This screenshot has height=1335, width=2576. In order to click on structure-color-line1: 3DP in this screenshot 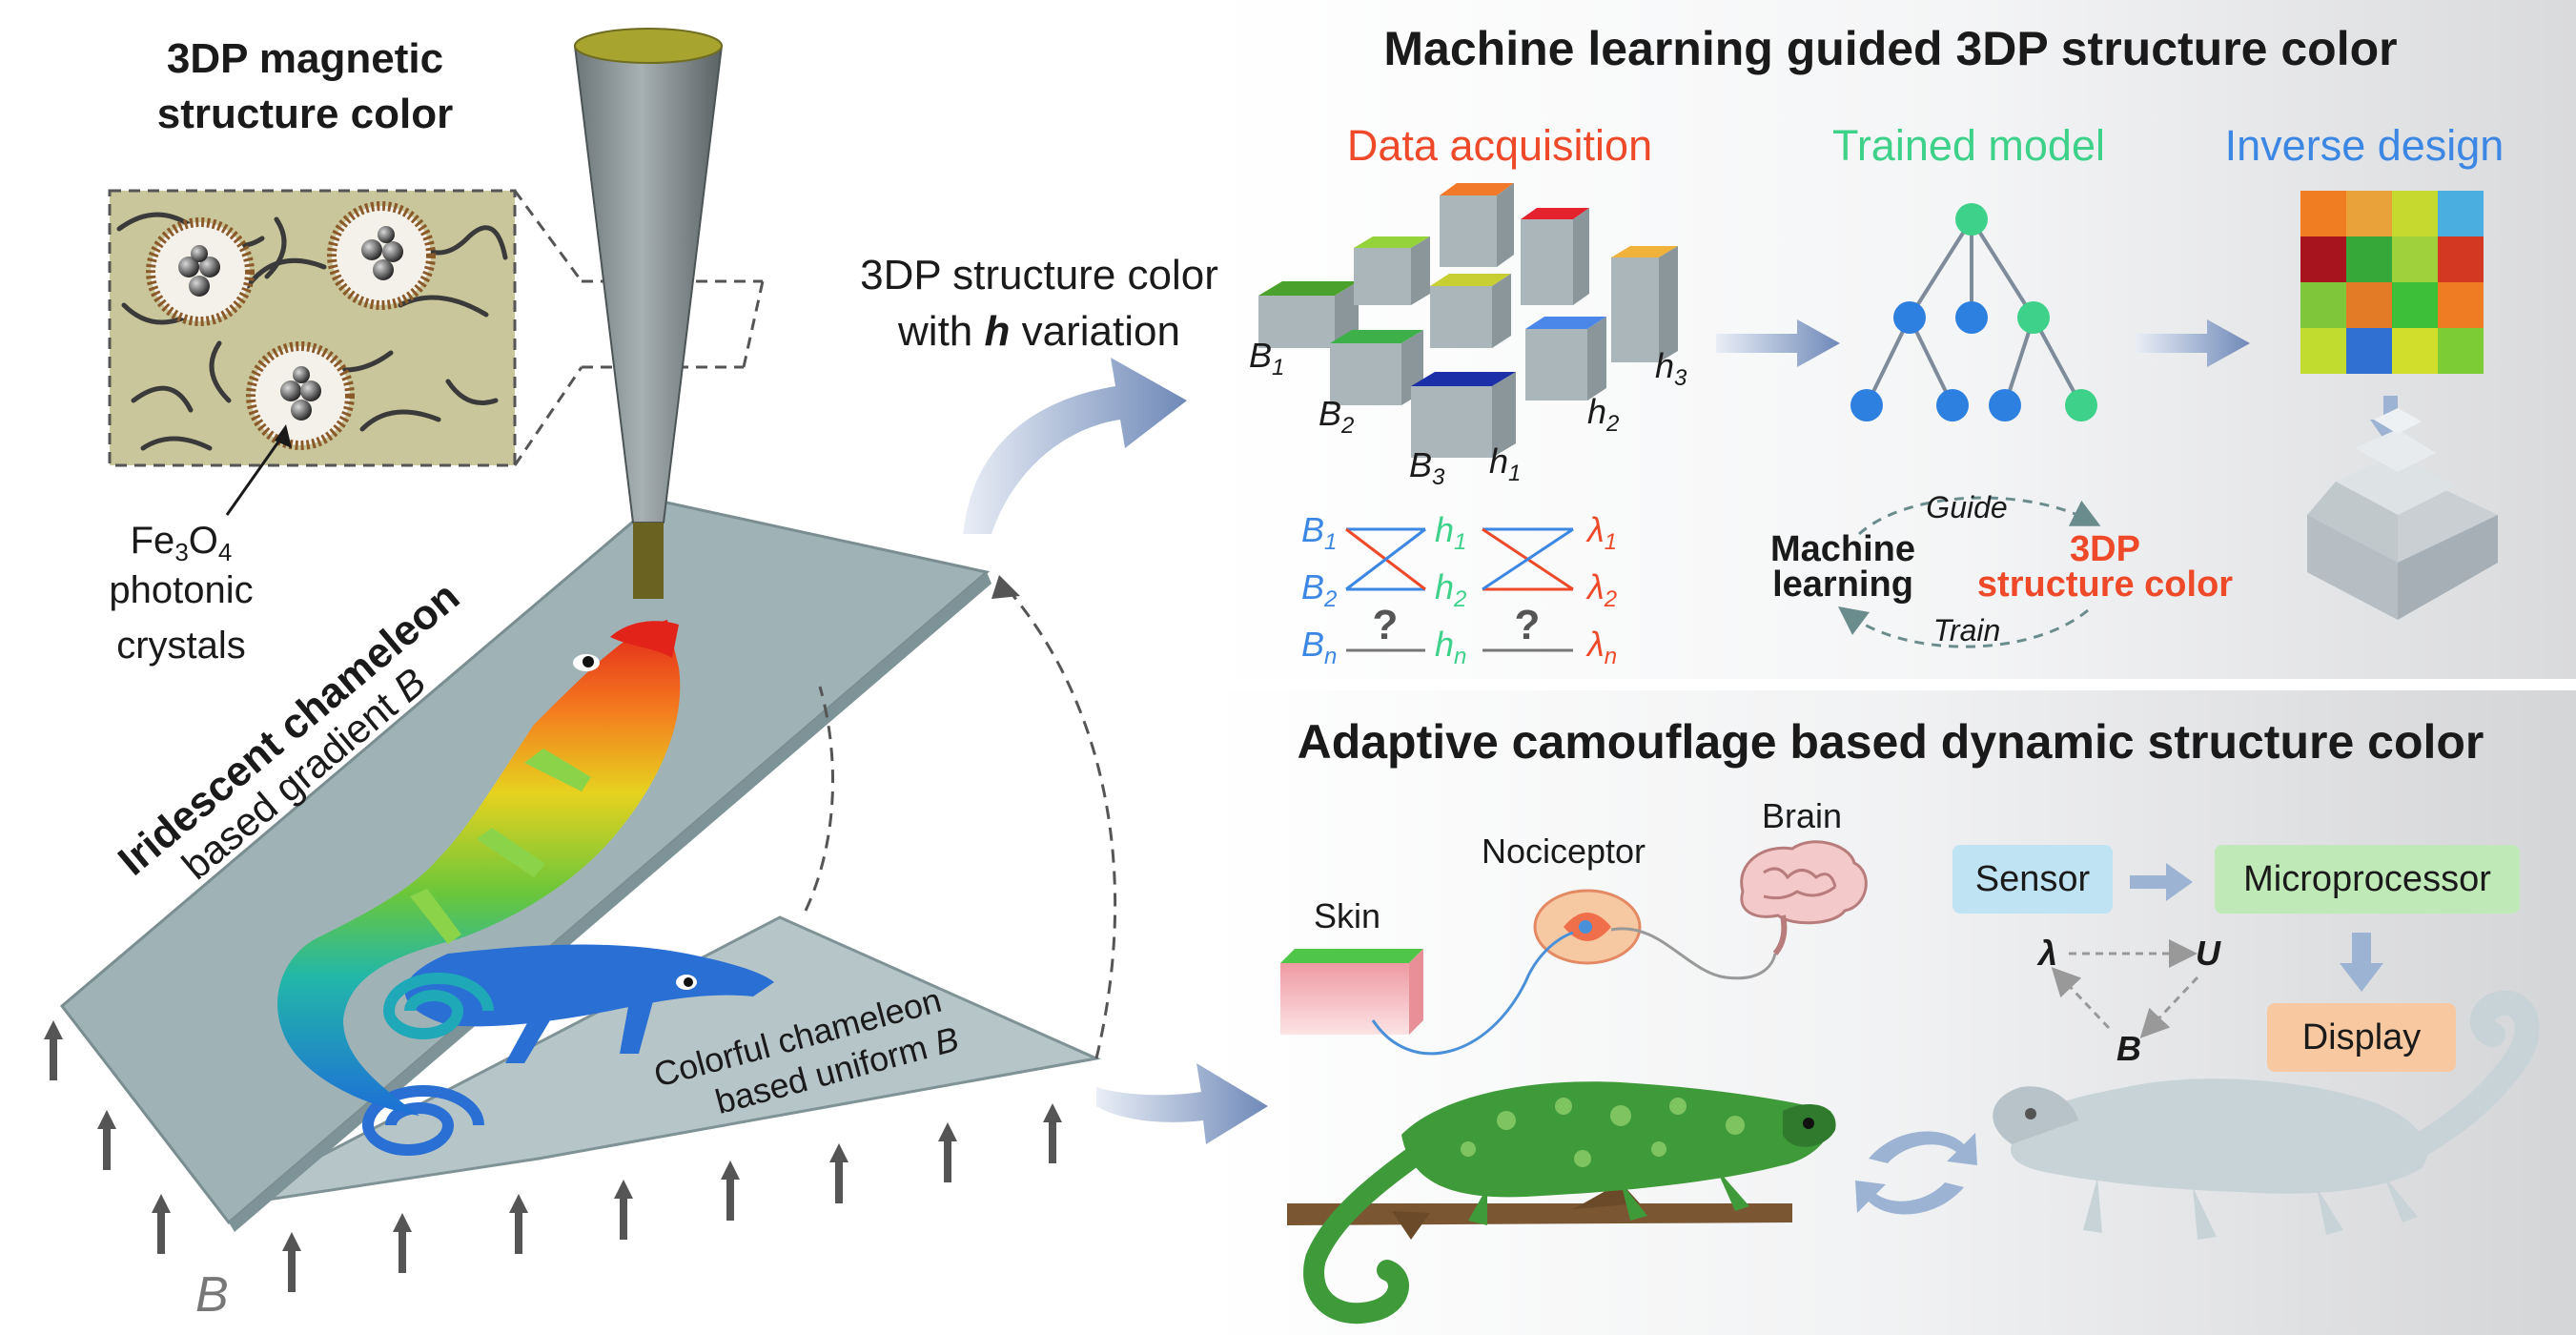, I will do `click(2105, 549)`.